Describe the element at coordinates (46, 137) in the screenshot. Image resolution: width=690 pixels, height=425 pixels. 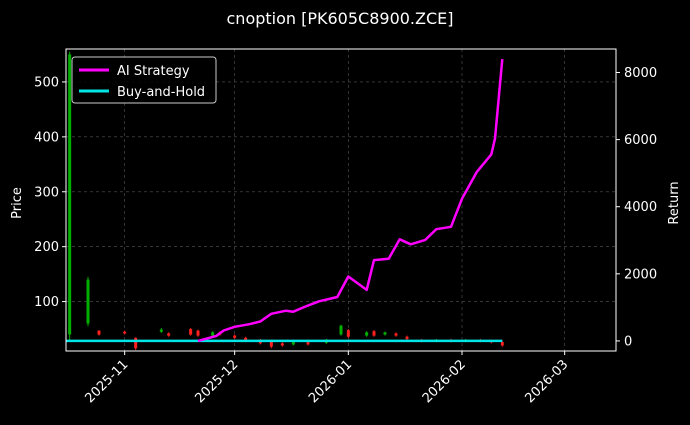
I see `left-tick-label: 400` at that location.